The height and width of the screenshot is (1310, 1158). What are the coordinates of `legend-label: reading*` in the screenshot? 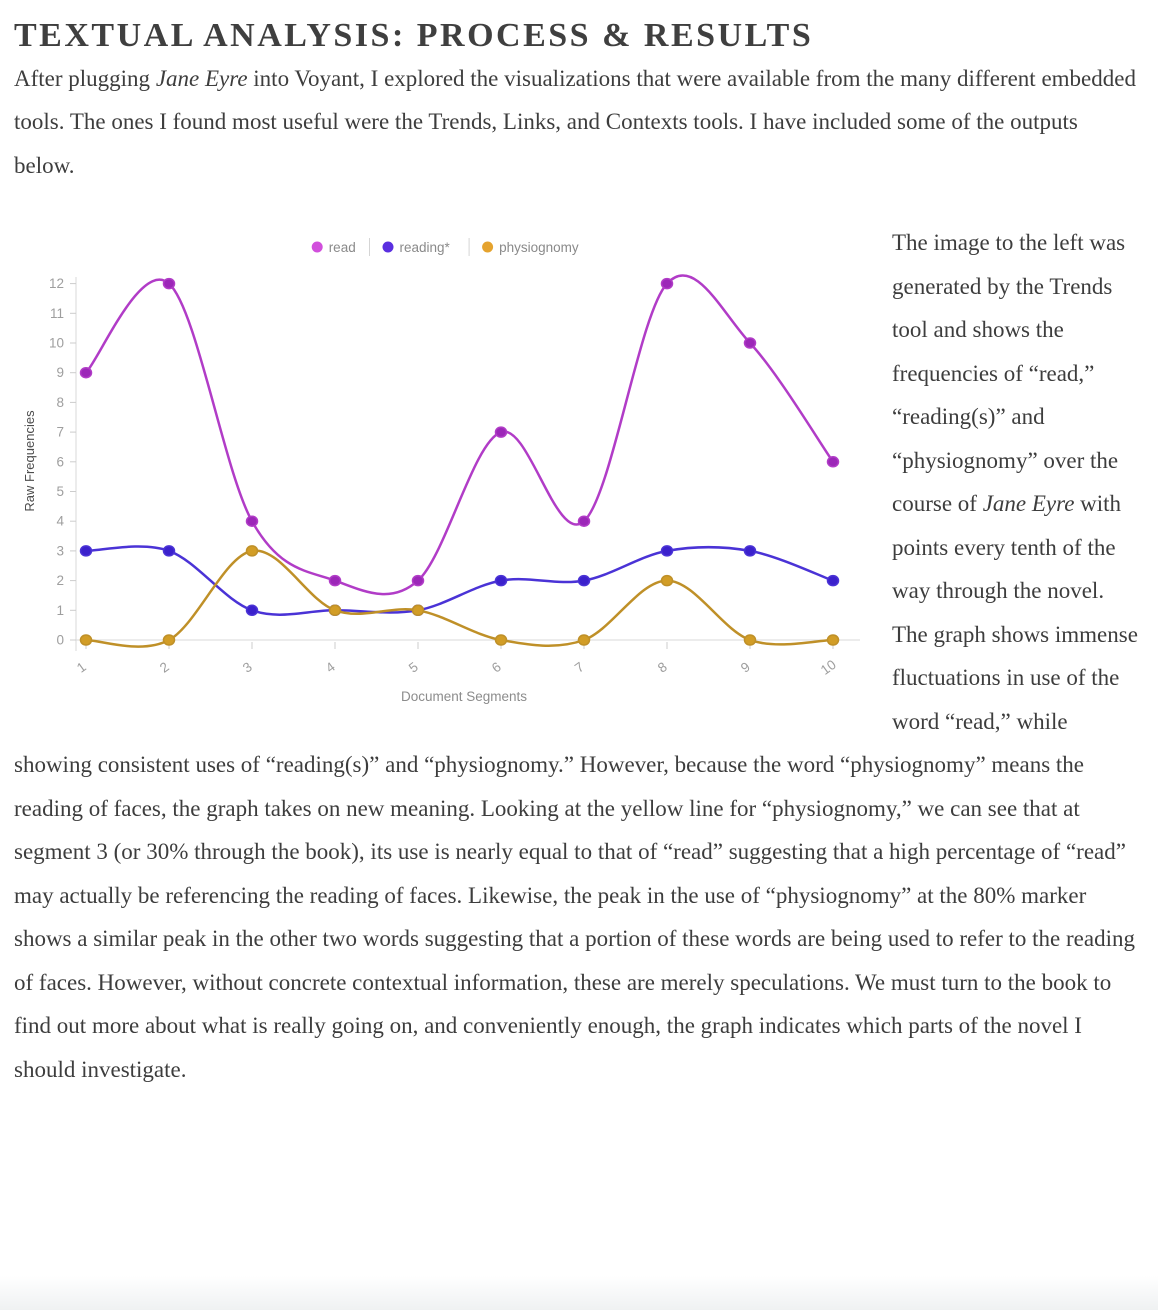 It's located at (425, 247).